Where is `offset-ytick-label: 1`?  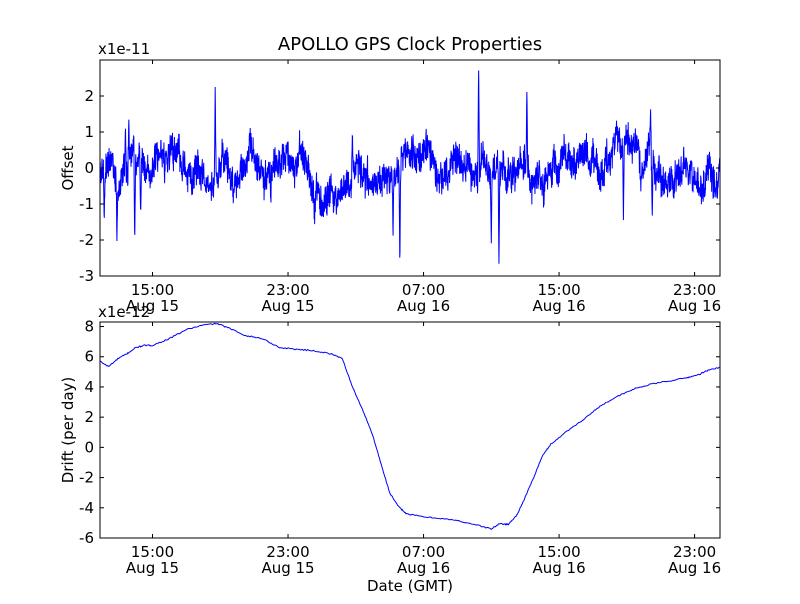
offset-ytick-label: 1 is located at coordinates (89, 132).